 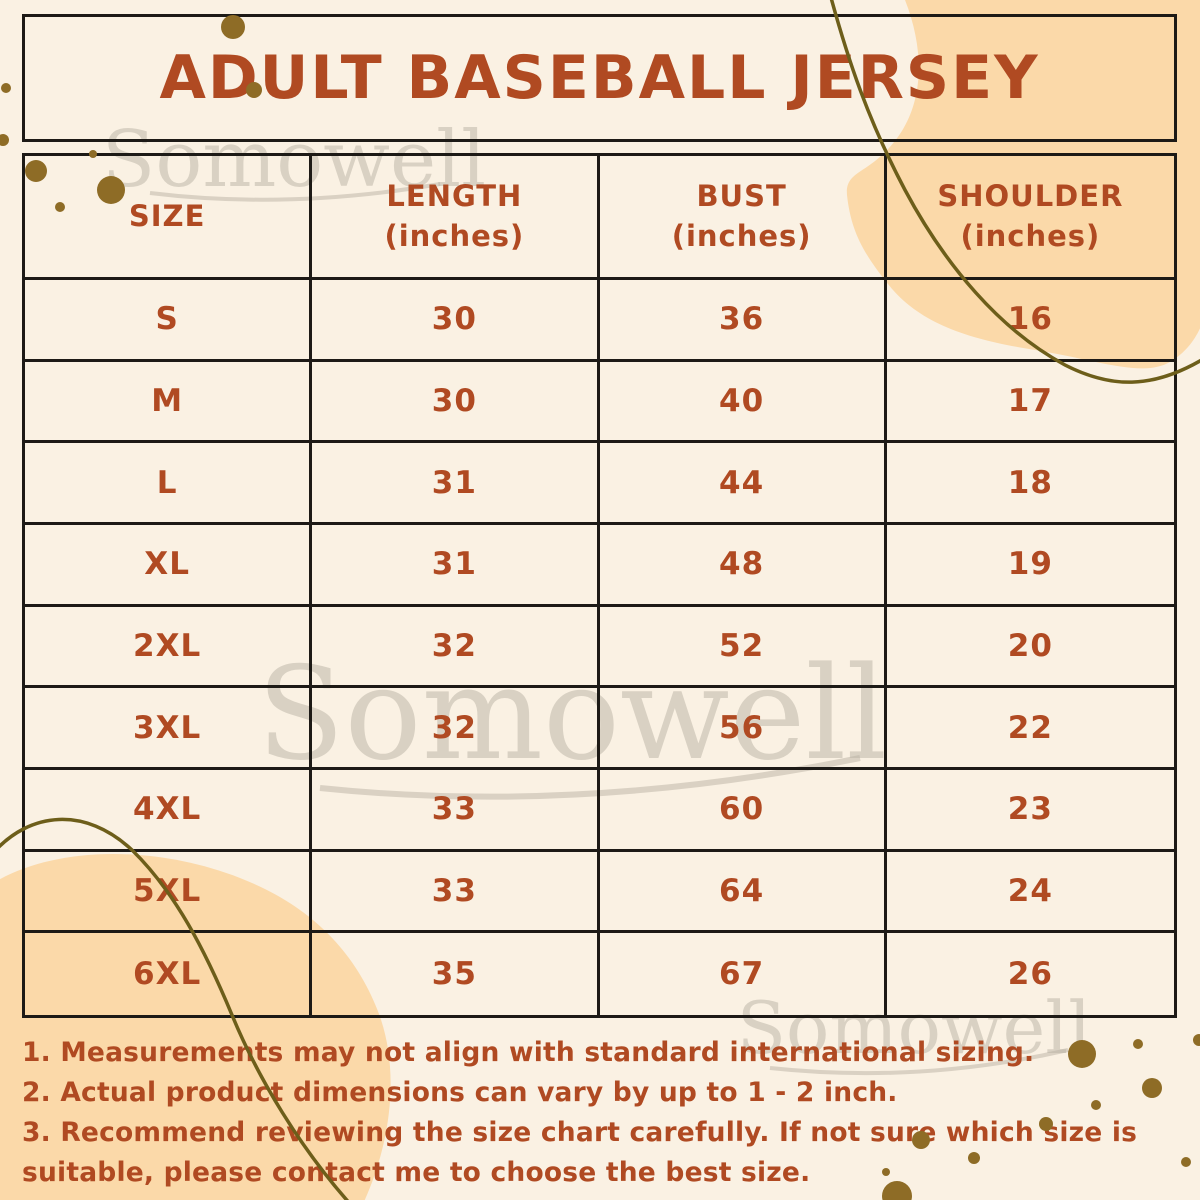 What do you see at coordinates (743, 402) in the screenshot?
I see `bust-cell: 40` at bounding box center [743, 402].